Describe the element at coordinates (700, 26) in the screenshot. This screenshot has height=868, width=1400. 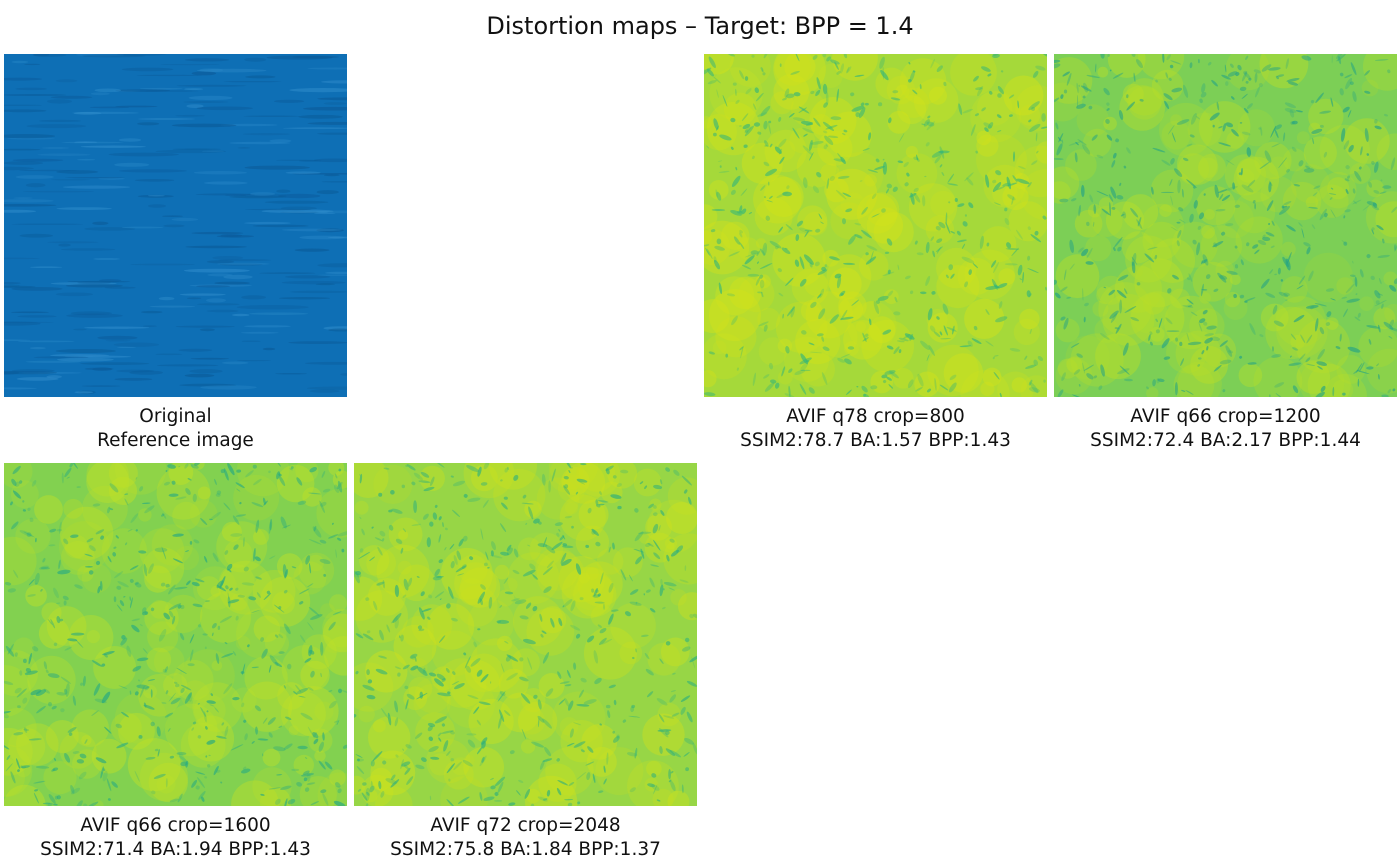
I see `figure-title: Distortion maps – Target: BPP = 1.4` at that location.